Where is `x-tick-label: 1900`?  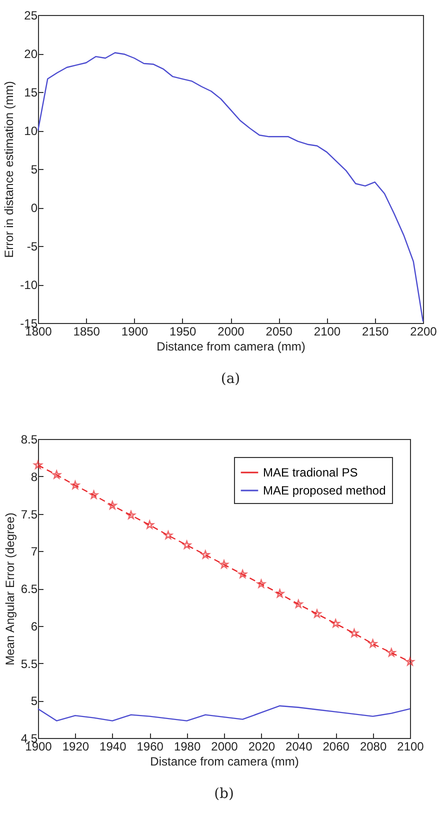 x-tick-label: 1900 is located at coordinates (134, 331).